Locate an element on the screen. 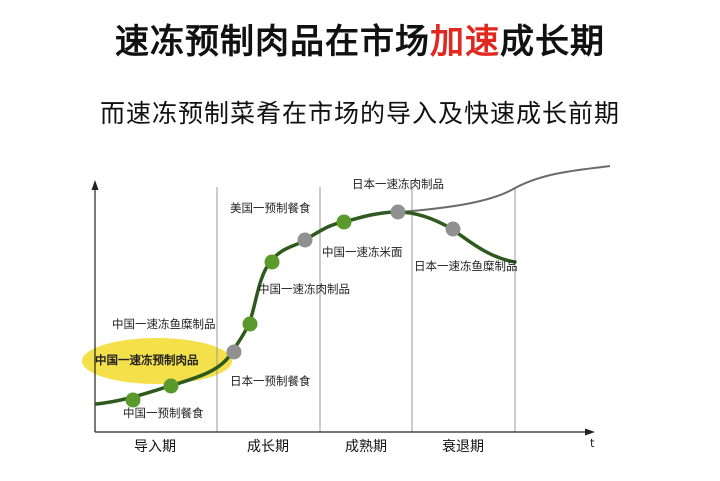 The width and height of the screenshot is (720, 481). point-cn-frozen-prepared-meat is located at coordinates (171, 386).